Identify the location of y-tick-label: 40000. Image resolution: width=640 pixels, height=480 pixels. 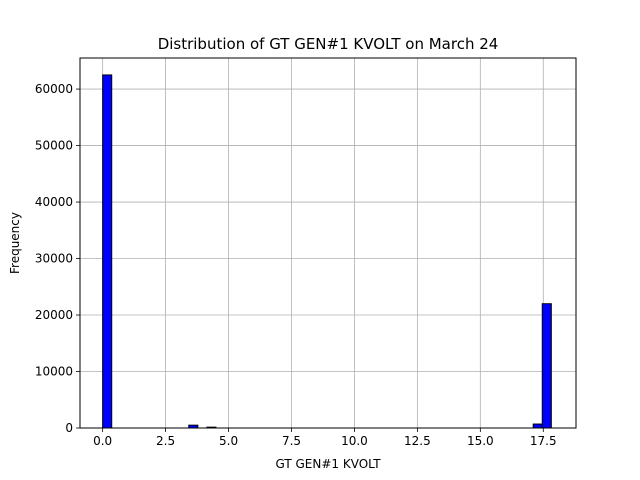
(54, 202).